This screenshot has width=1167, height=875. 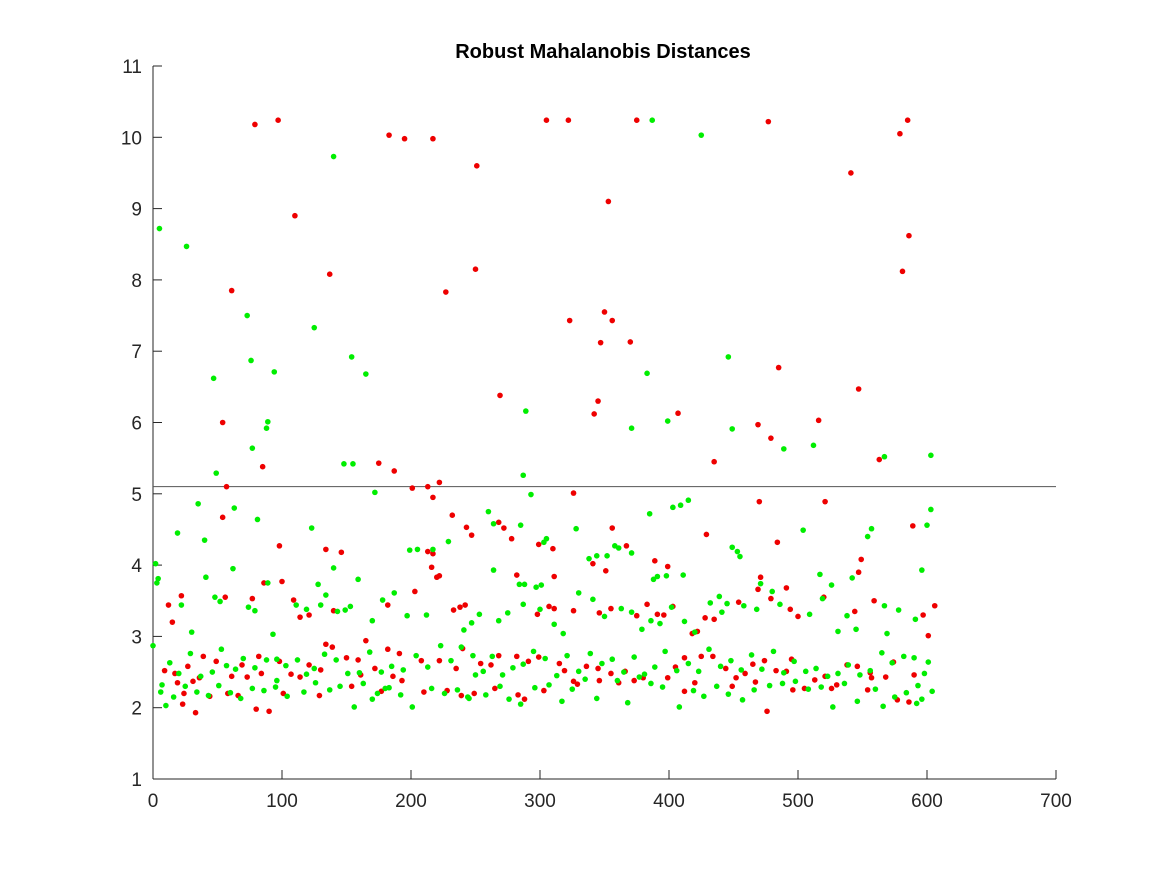 I want to click on x-tick-label: 500, so click(x=798, y=801).